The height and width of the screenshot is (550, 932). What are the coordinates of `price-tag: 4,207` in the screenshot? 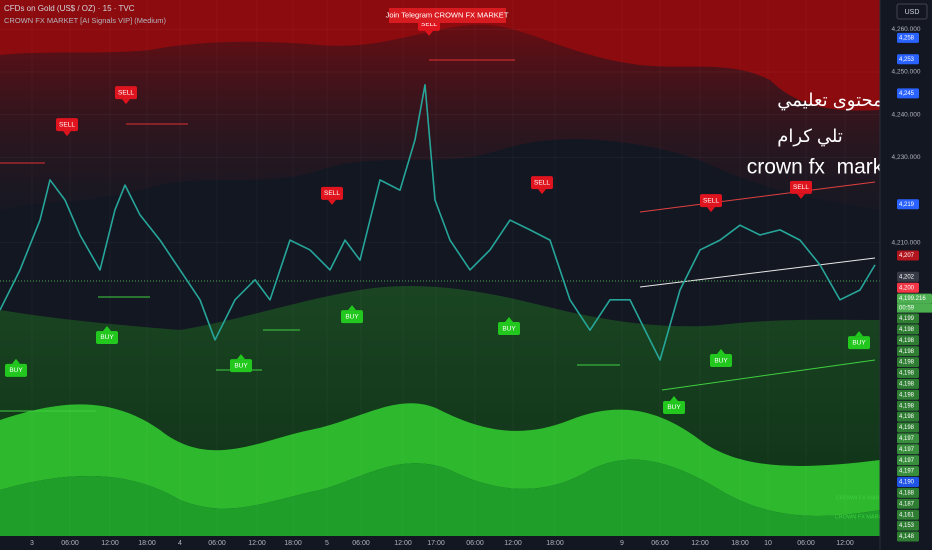 It's located at (907, 256).